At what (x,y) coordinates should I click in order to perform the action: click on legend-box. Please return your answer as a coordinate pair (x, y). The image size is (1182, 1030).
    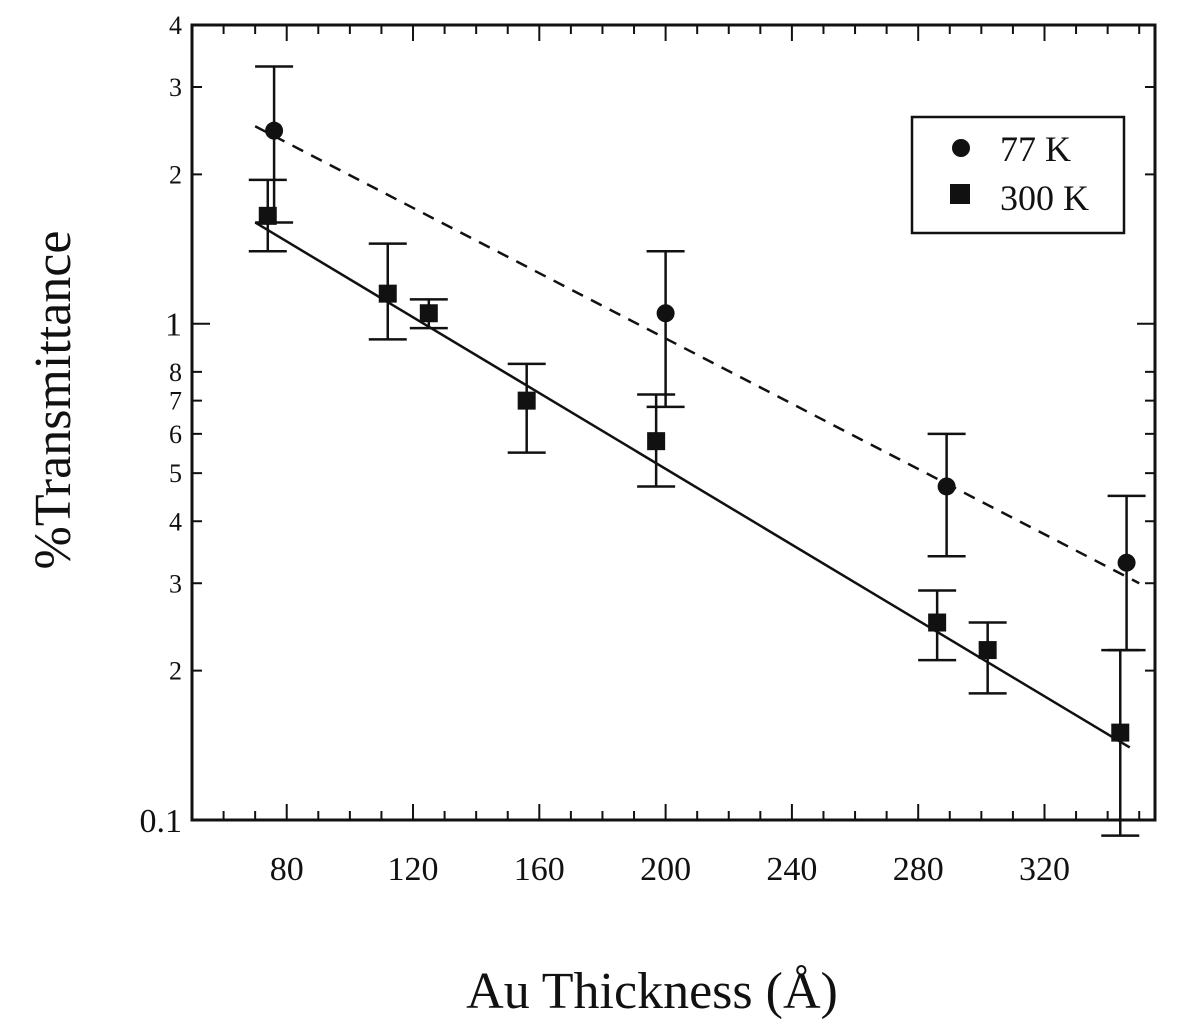
    Looking at the image, I should click on (1018, 175).